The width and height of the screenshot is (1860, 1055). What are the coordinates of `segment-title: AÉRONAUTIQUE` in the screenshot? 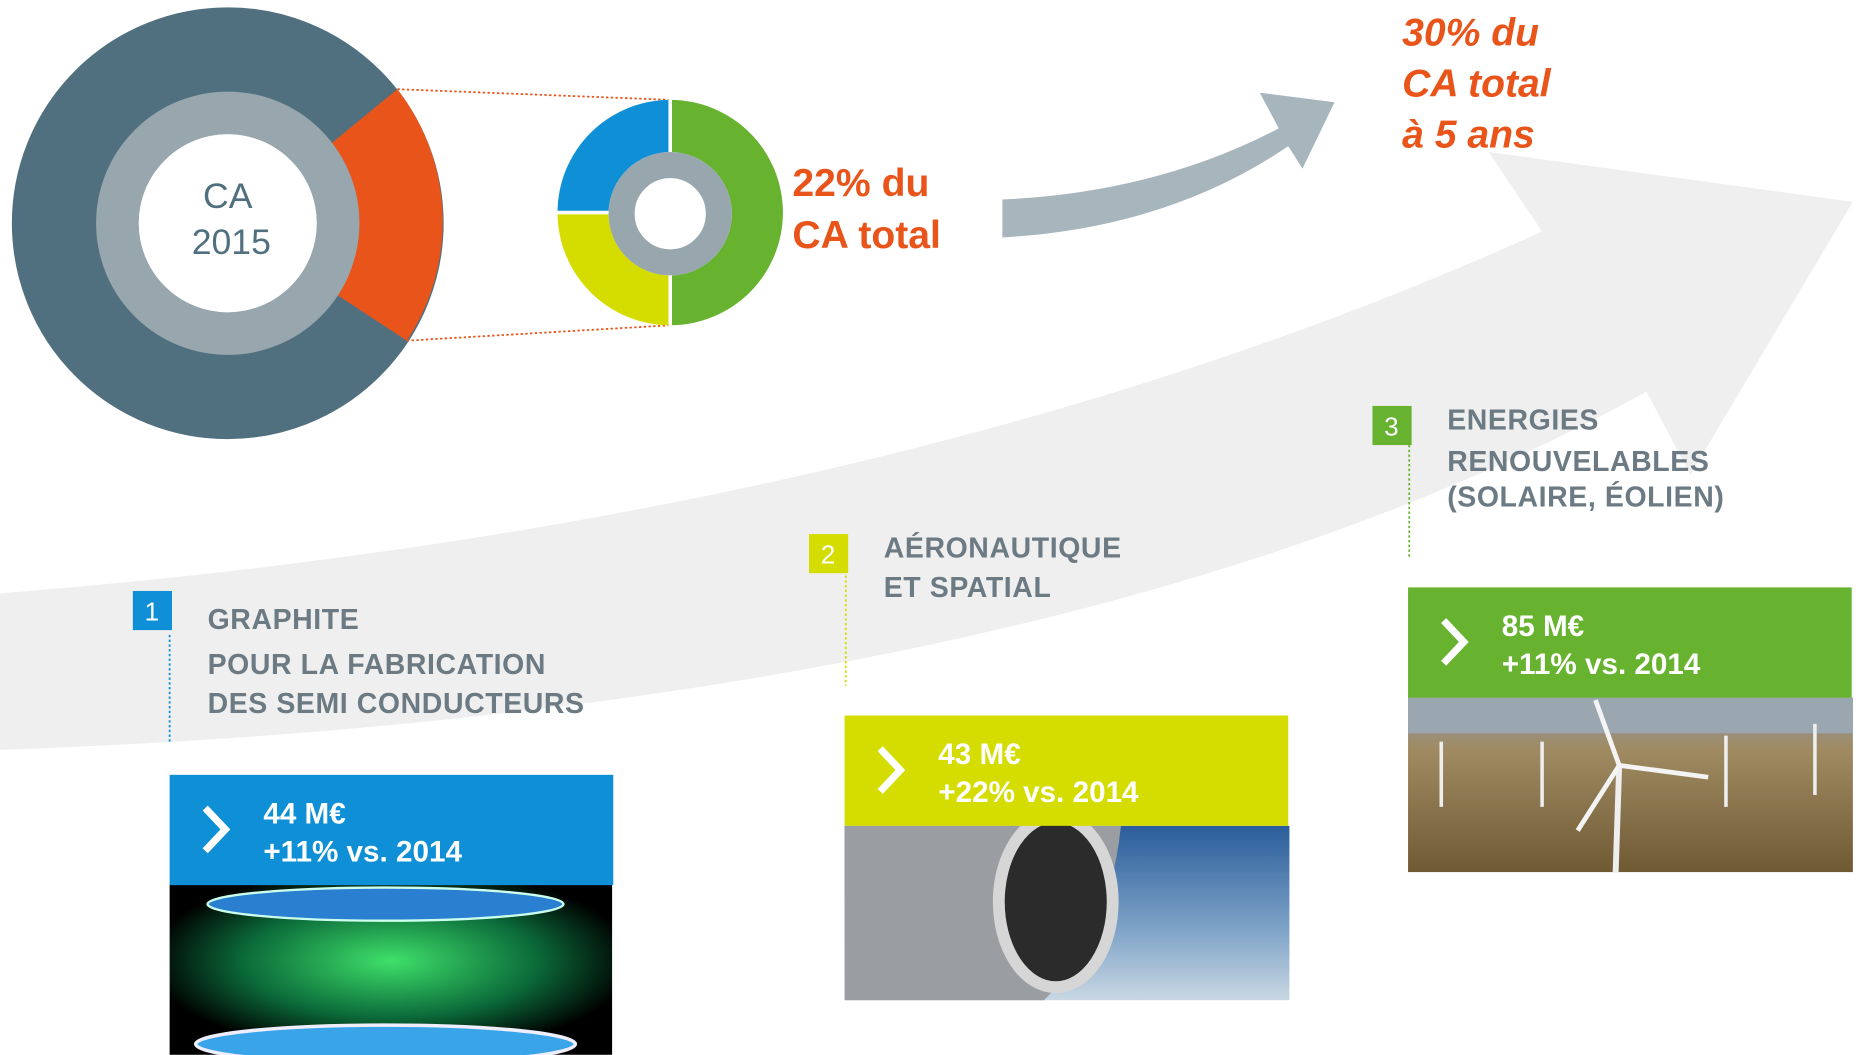 It's located at (1003, 549).